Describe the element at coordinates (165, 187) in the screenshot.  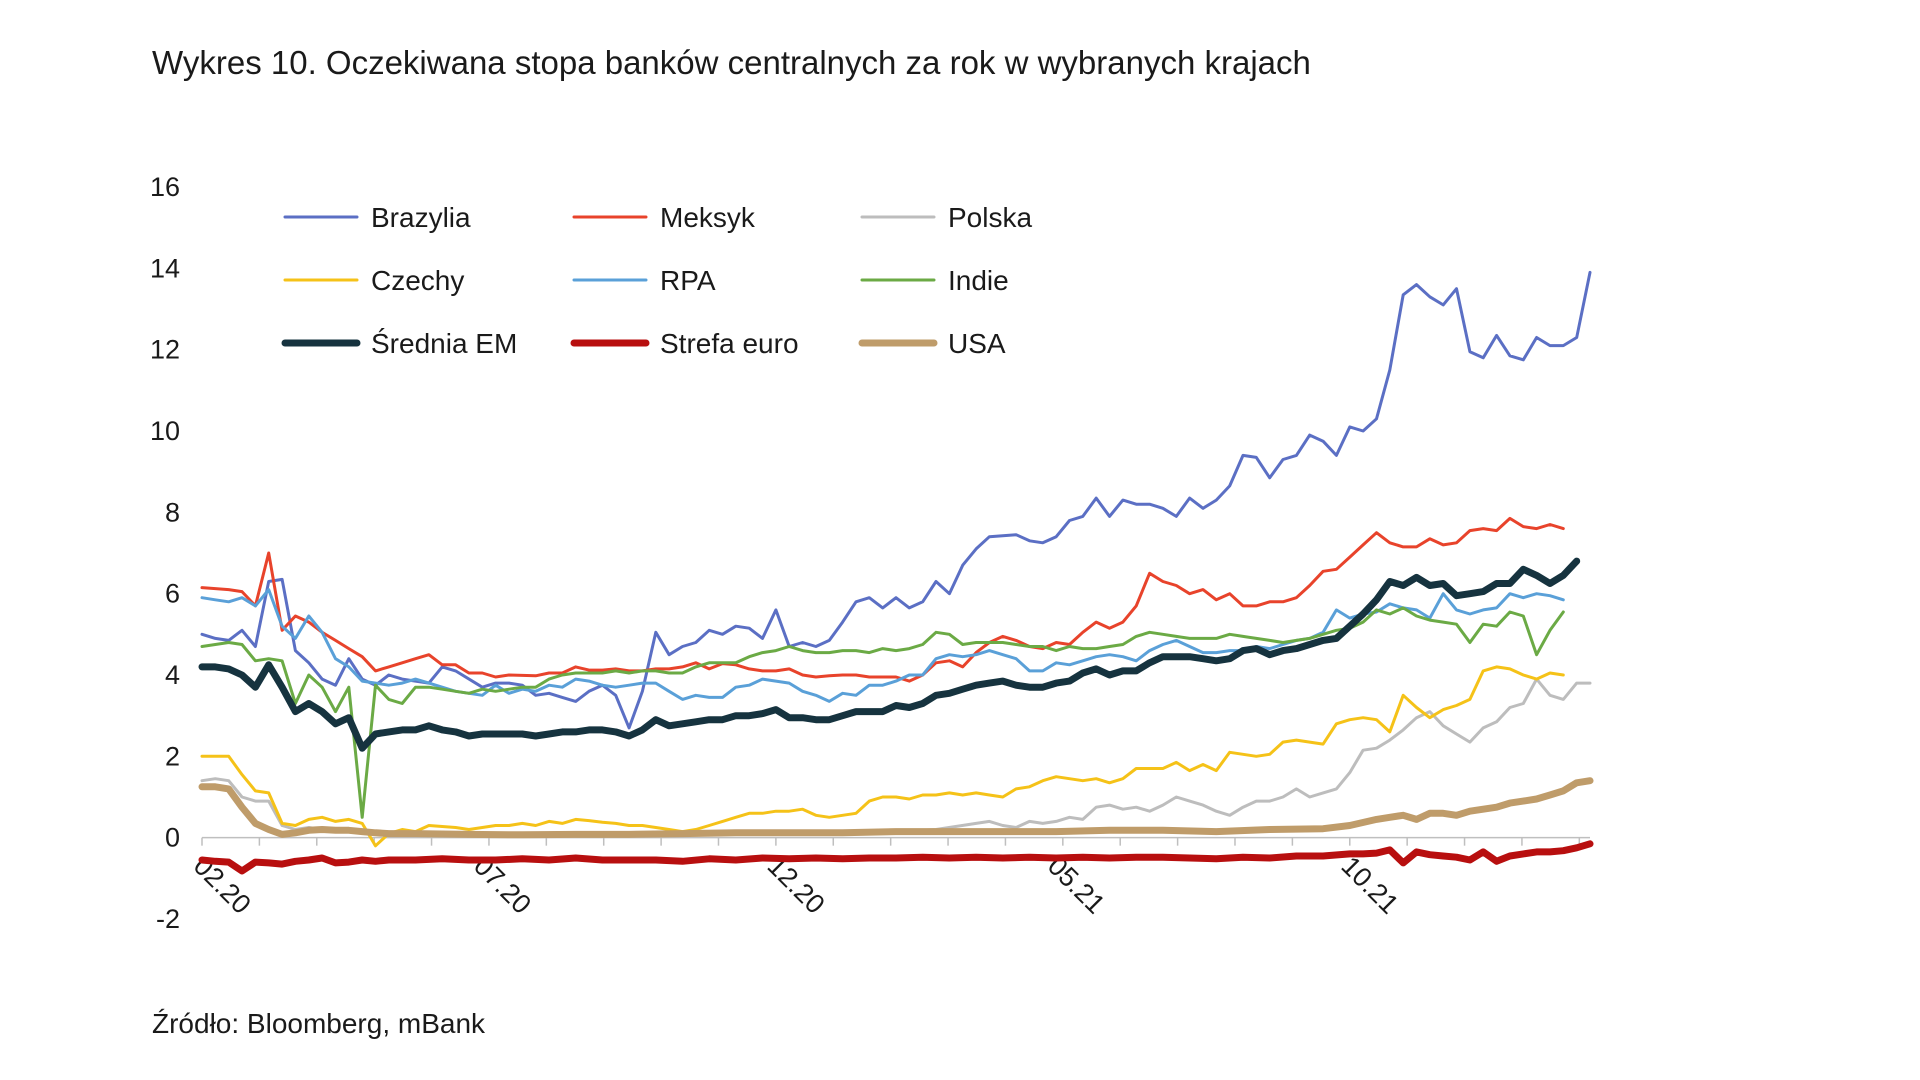
I see `y-tick-label: 16` at that location.